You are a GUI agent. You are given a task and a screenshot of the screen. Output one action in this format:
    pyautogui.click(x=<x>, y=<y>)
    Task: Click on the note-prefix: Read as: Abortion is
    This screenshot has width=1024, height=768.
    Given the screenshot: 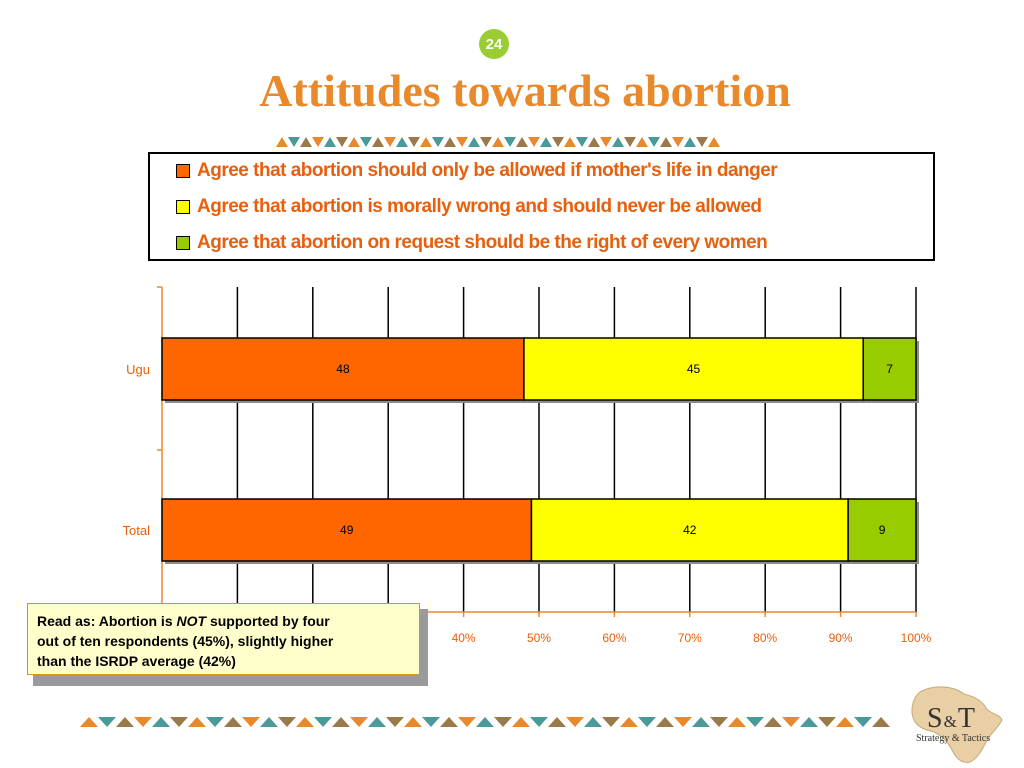 What is the action you would take?
    pyautogui.click(x=107, y=621)
    